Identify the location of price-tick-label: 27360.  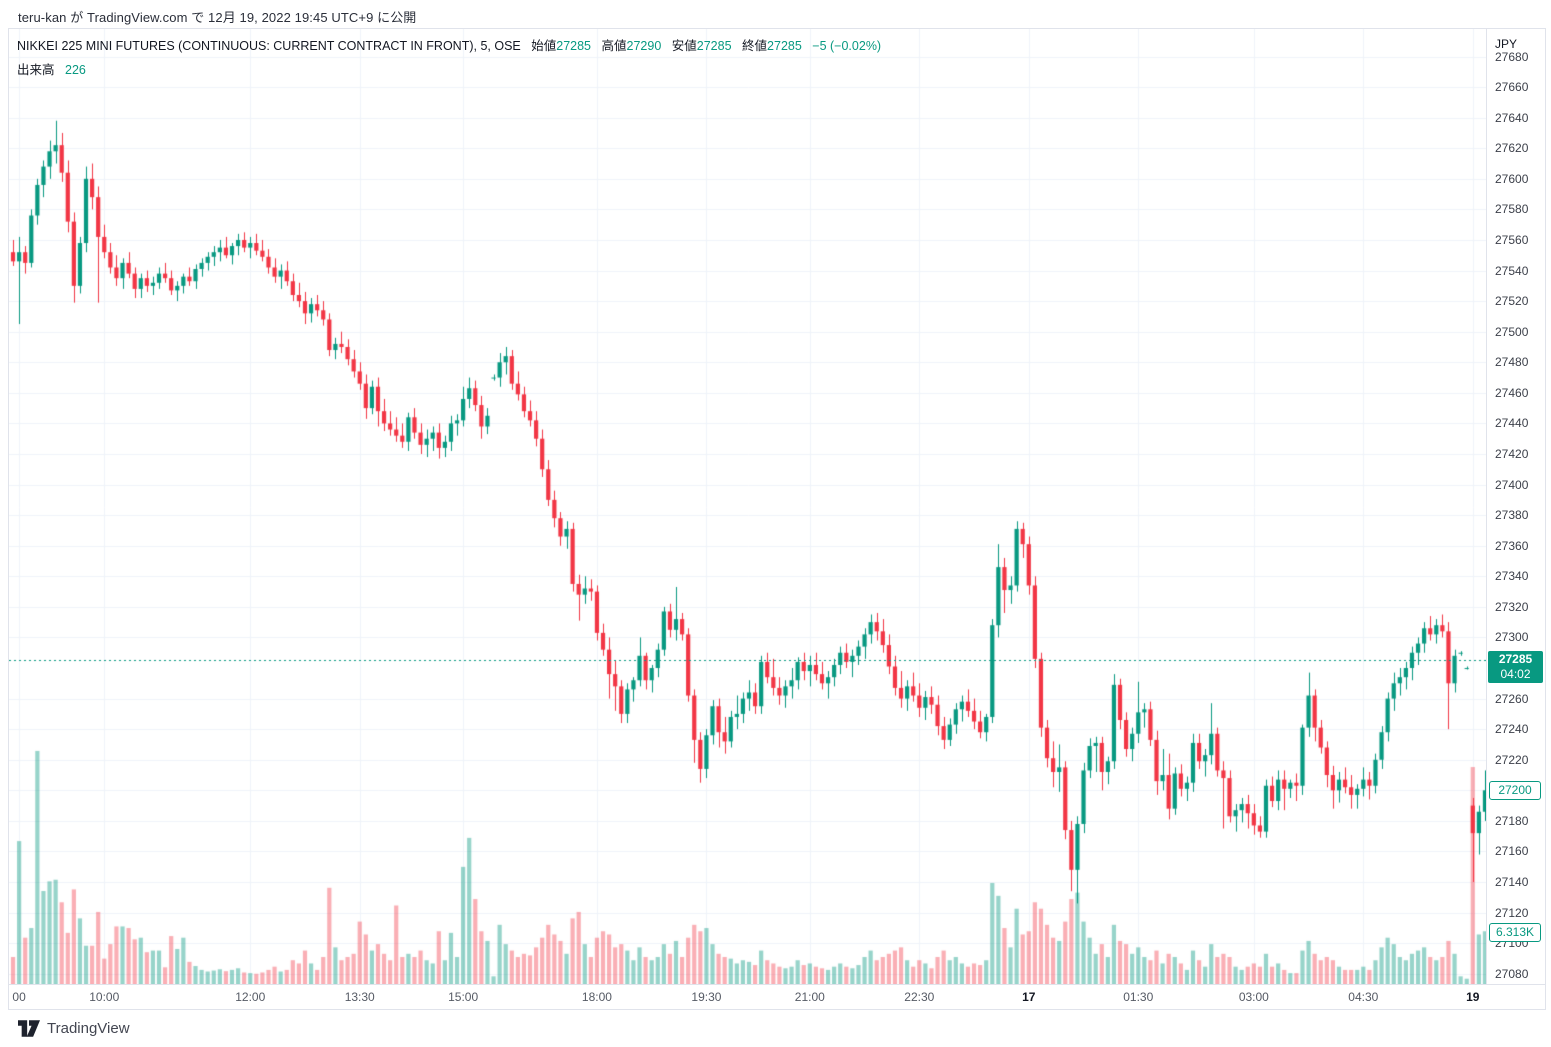
(1512, 545).